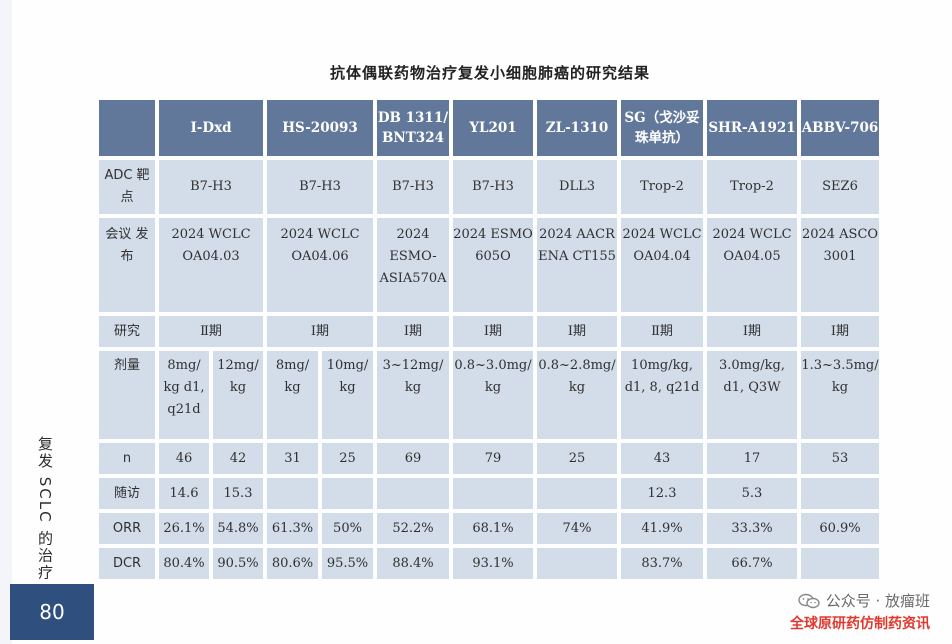 This screenshot has width=952, height=644. Describe the element at coordinates (840, 128) in the screenshot. I see `header-cell: ABBV-706` at that location.